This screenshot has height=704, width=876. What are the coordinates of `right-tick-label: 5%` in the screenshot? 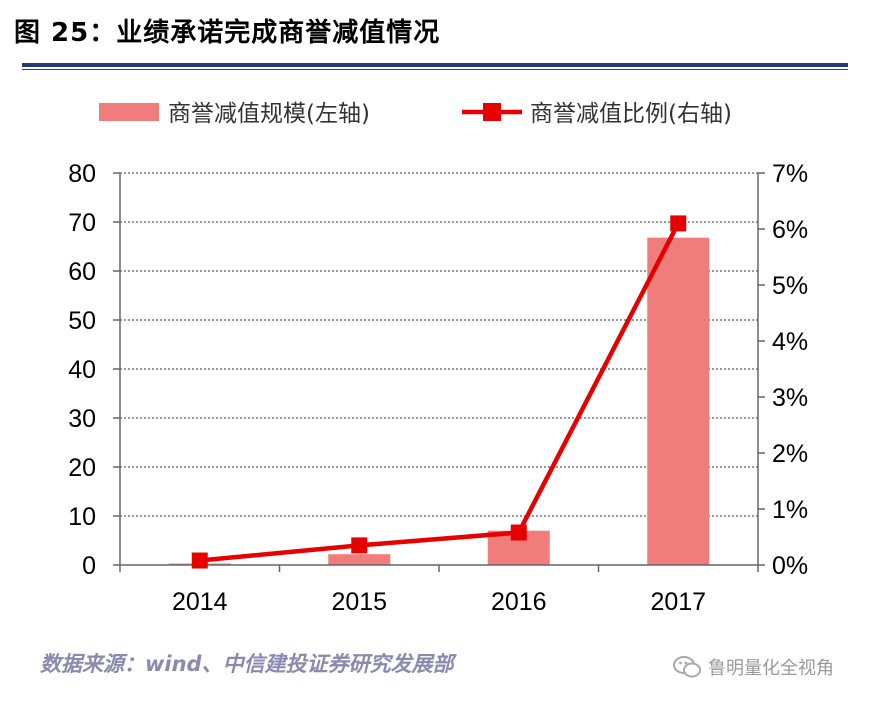 It's located at (790, 286).